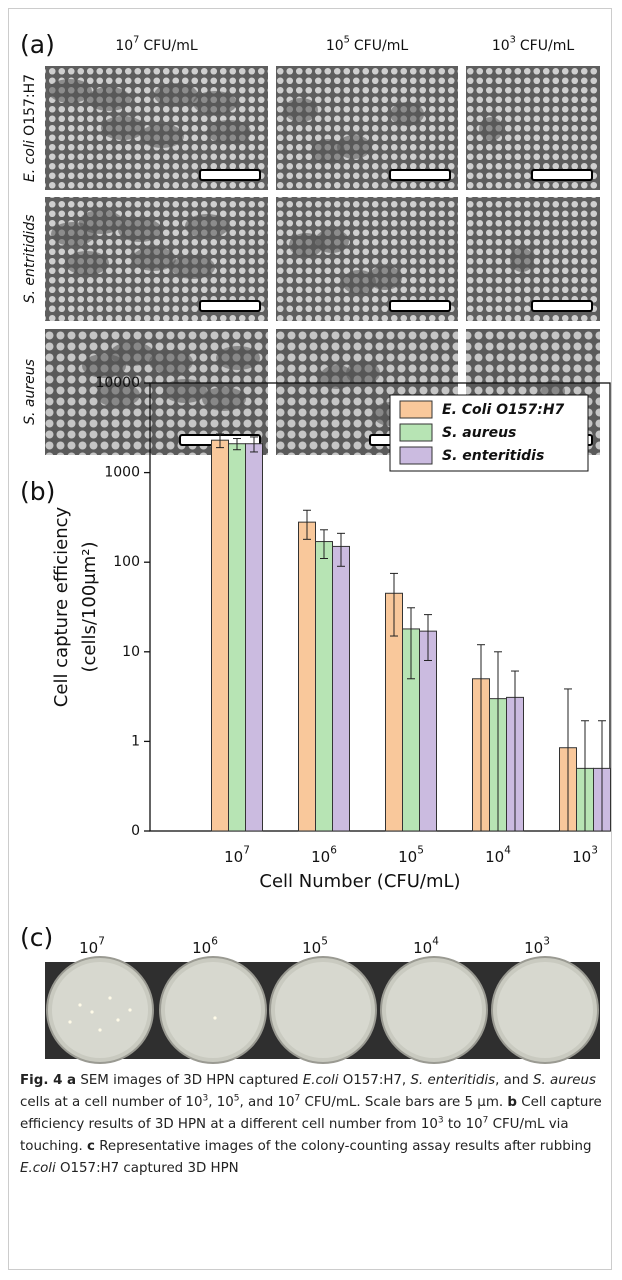 The width and height of the screenshot is (622, 1280). I want to click on caption-run: Fig. 4 a, so click(48, 1080).